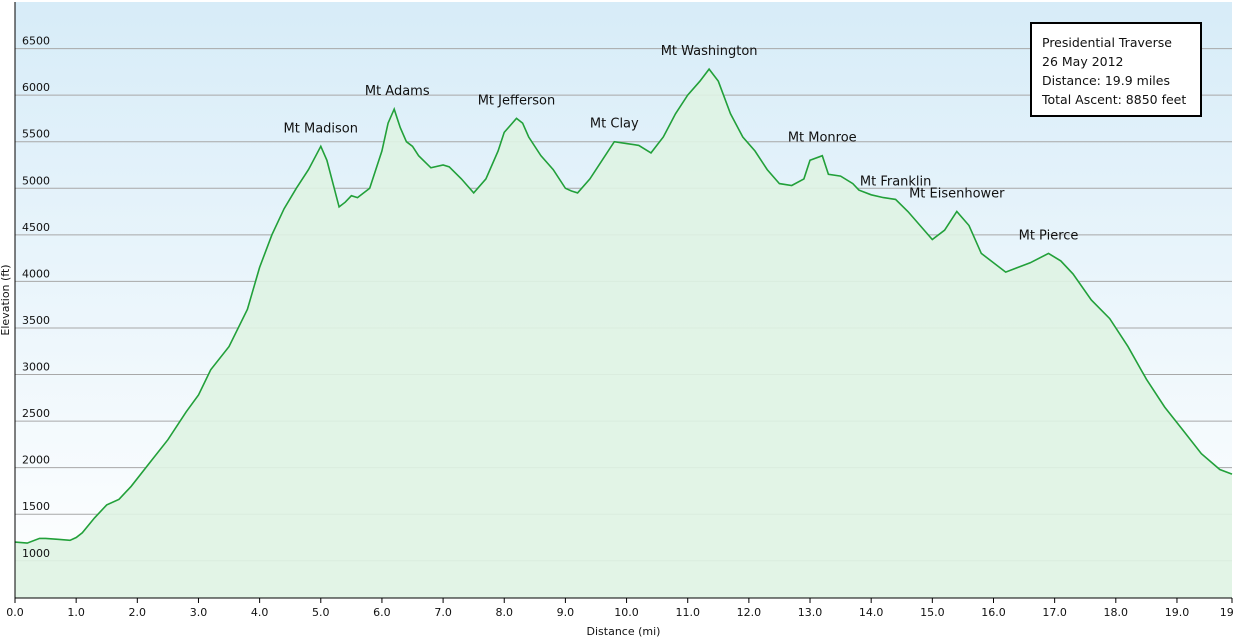  What do you see at coordinates (504, 612) in the screenshot?
I see `x-tick-label: 8.0` at bounding box center [504, 612].